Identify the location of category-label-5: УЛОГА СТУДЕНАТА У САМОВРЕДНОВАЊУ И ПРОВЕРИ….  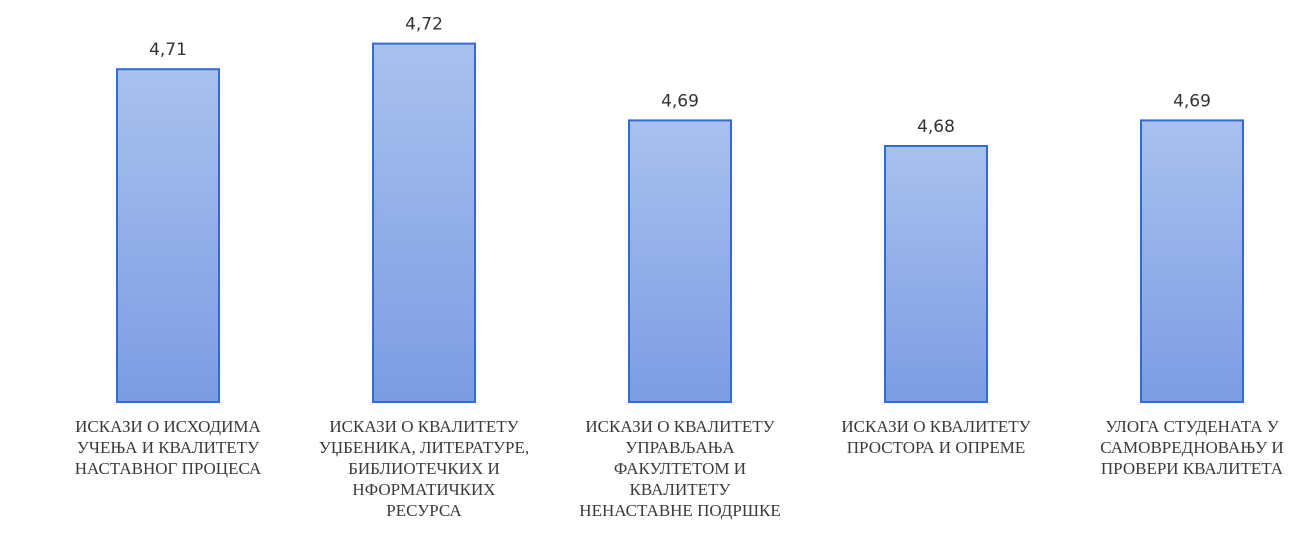
(1192, 447).